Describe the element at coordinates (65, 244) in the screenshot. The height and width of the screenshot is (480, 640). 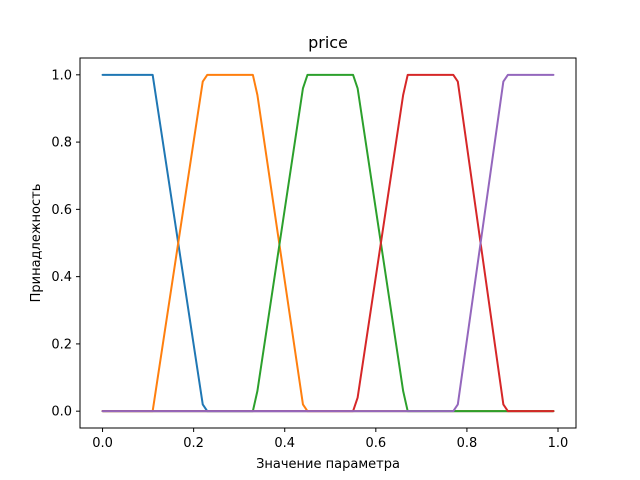
I see `y-axis: 0.0 0.2 0.4 0.6 0.8 1.0` at that location.